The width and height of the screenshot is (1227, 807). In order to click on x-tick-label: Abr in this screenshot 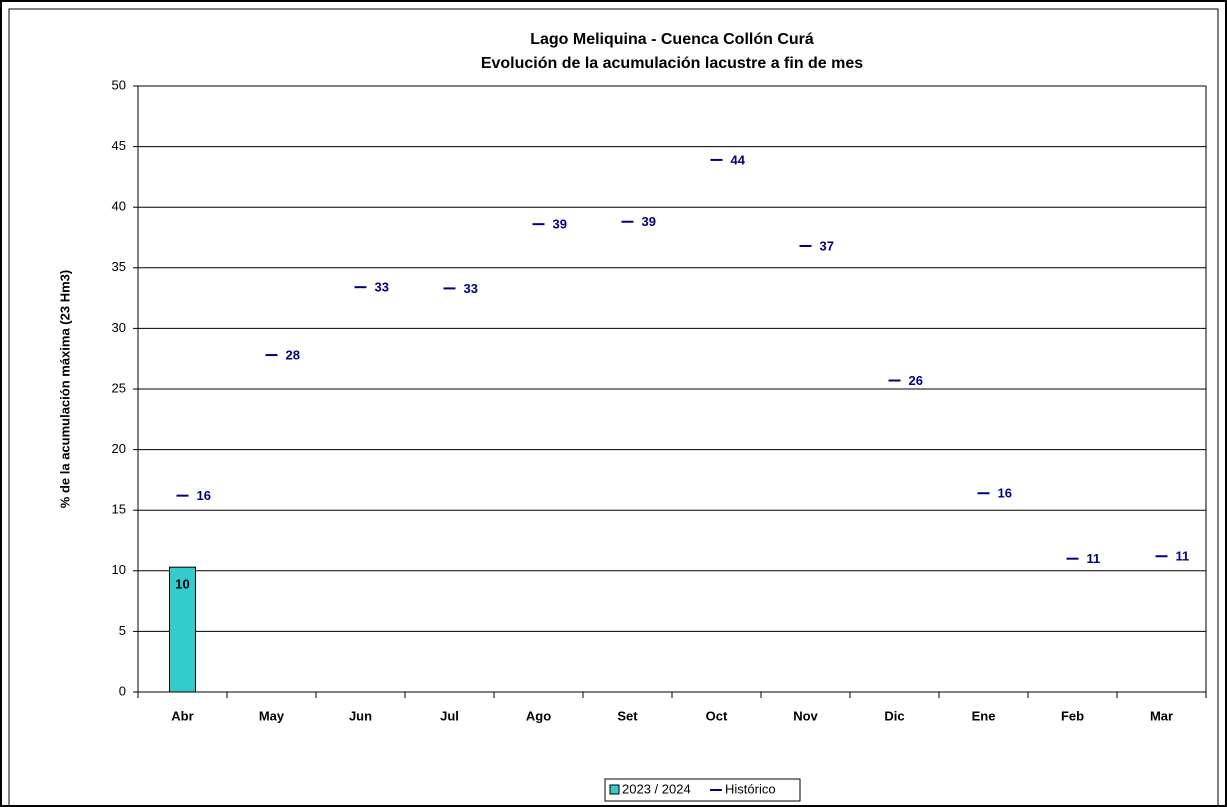, I will do `click(182, 715)`.